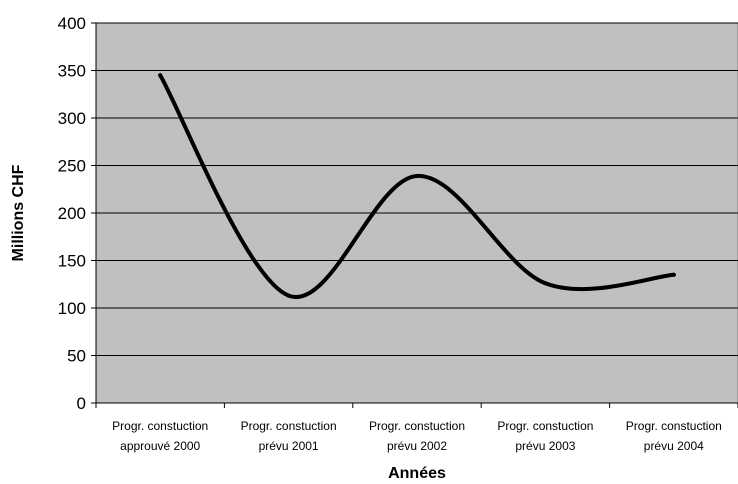  I want to click on y-tick-label-250: 250, so click(72, 166).